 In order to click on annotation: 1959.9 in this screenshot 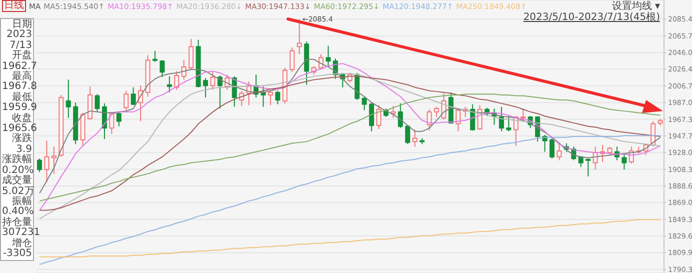, I will do `click(19, 108)`.